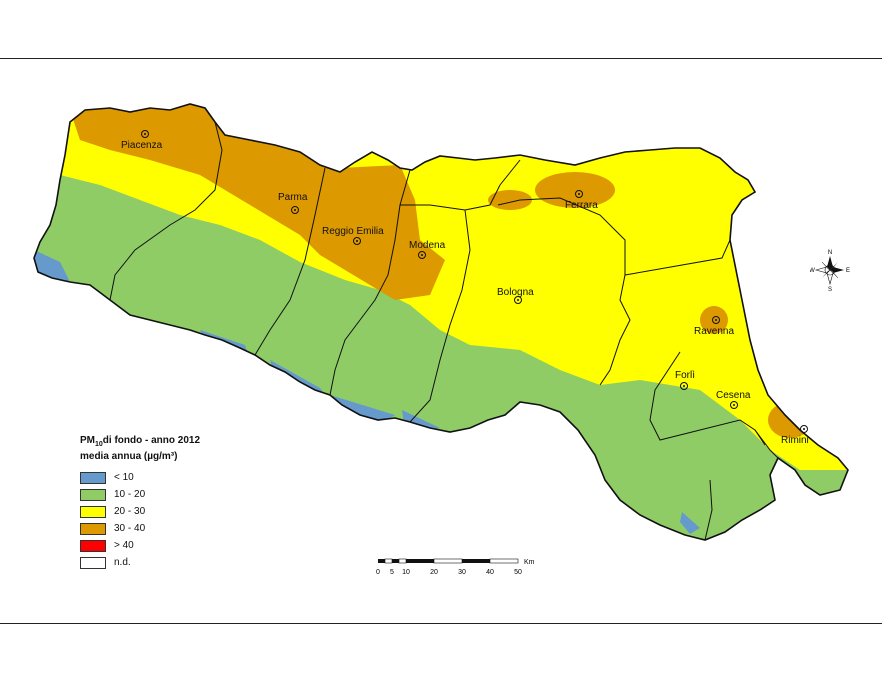 Image resolution: width=882 pixels, height=682 pixels. What do you see at coordinates (830, 271) in the screenshot?
I see `compass-rose-icon: N S E W` at bounding box center [830, 271].